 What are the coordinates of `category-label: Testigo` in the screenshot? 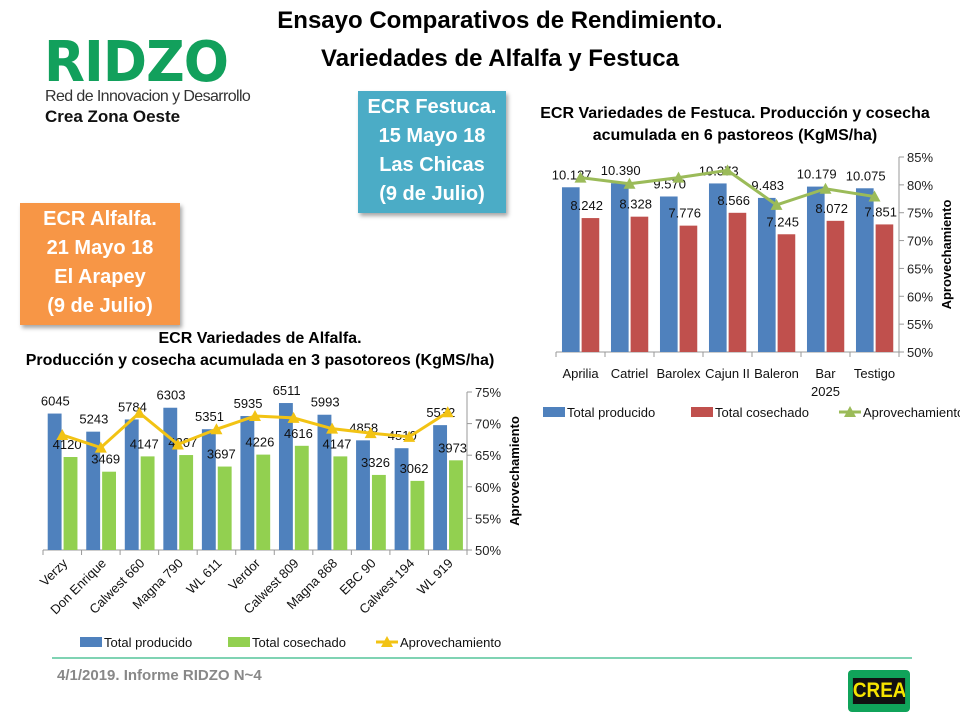 It's located at (874, 373).